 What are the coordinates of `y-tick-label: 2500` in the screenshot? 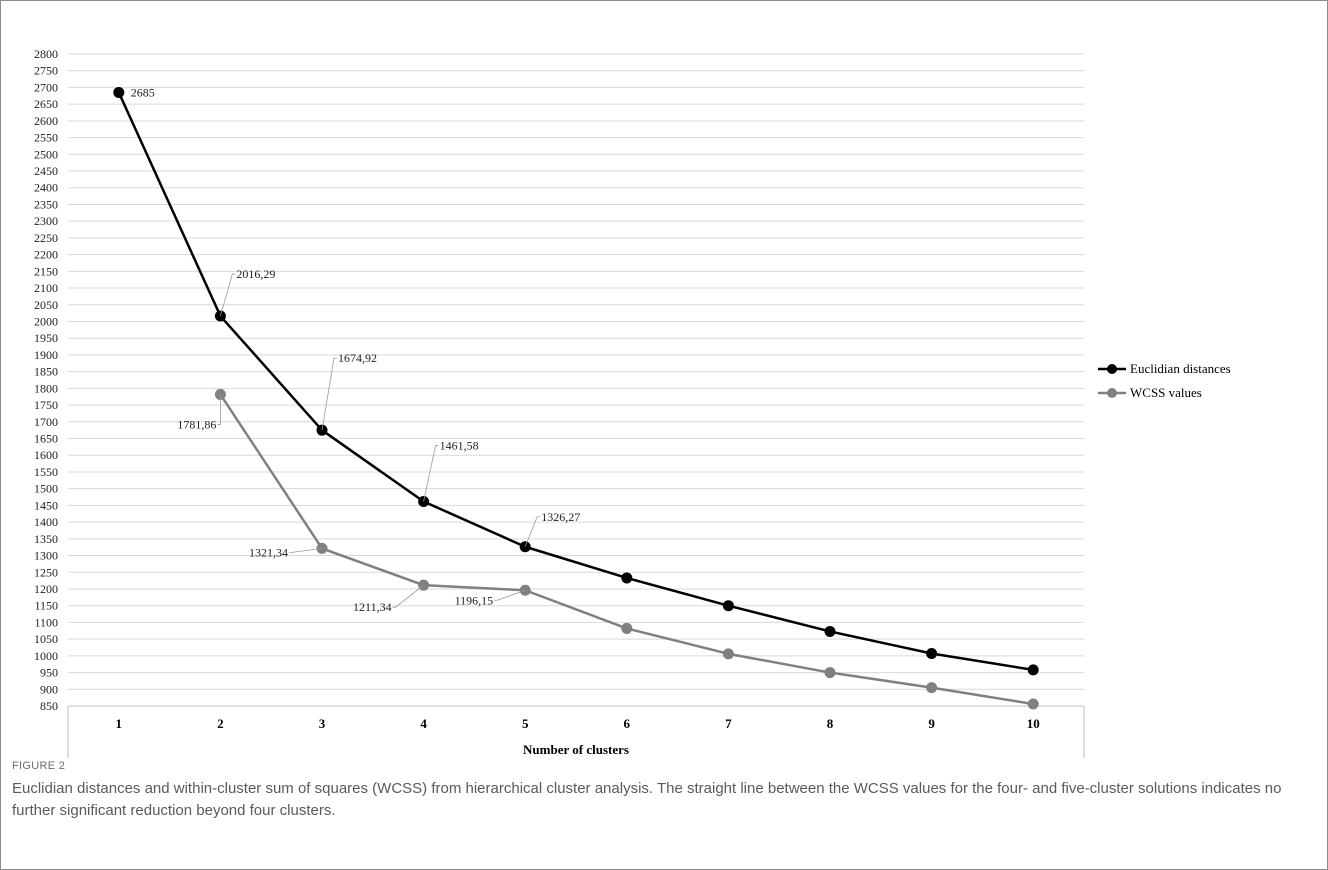 It's located at (46, 154).